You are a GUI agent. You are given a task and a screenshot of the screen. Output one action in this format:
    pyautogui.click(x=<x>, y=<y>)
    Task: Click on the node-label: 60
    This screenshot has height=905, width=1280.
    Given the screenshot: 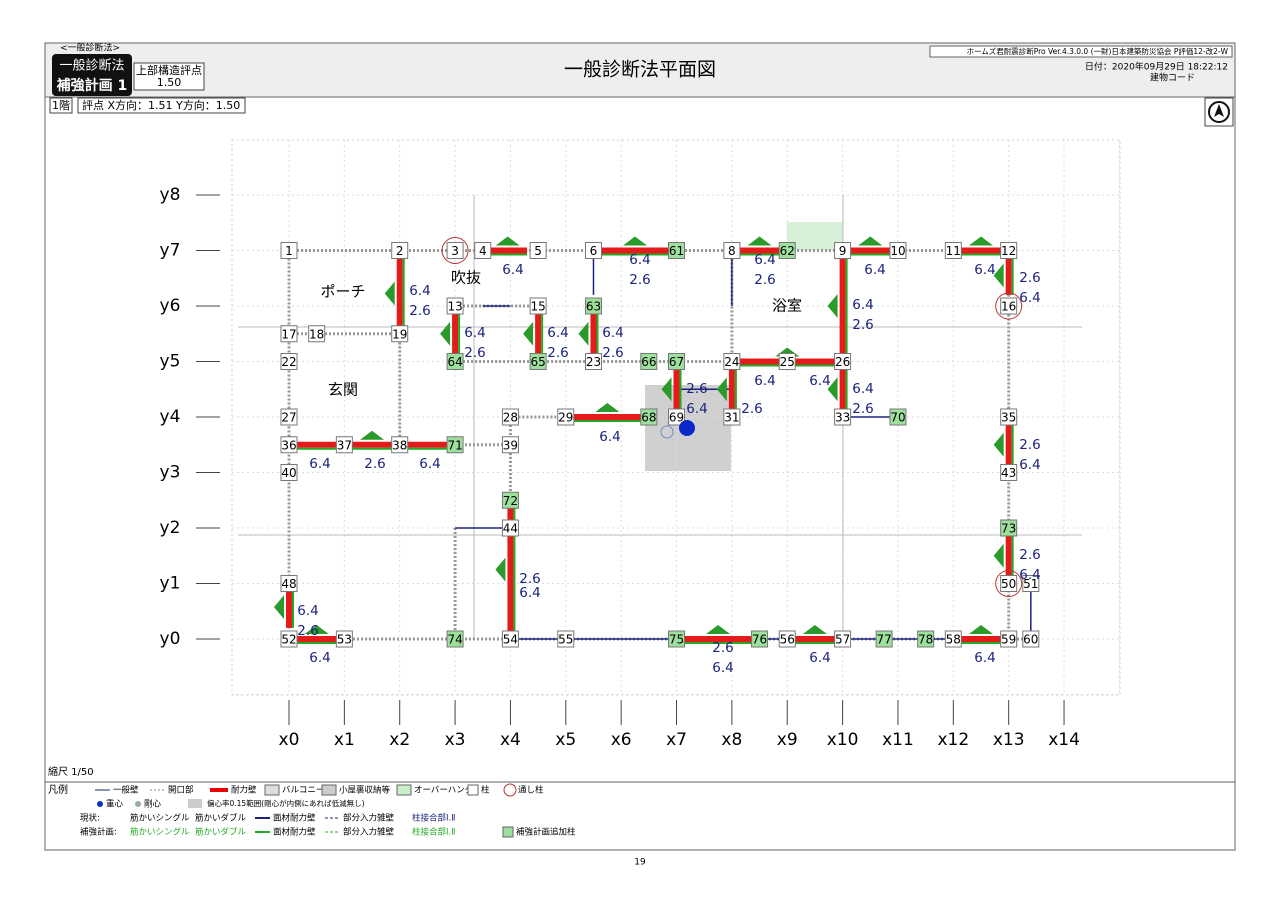 What is the action you would take?
    pyautogui.click(x=1030, y=640)
    